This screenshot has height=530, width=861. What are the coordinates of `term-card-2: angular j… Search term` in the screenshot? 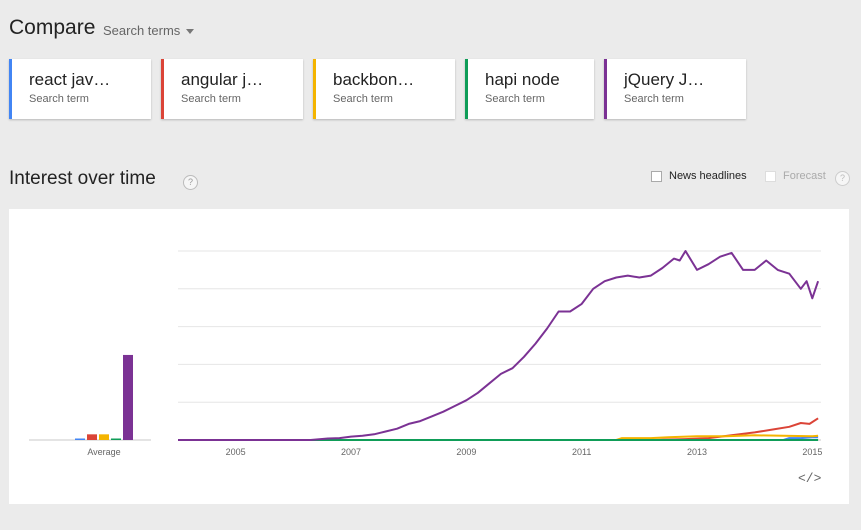 It's located at (232, 89).